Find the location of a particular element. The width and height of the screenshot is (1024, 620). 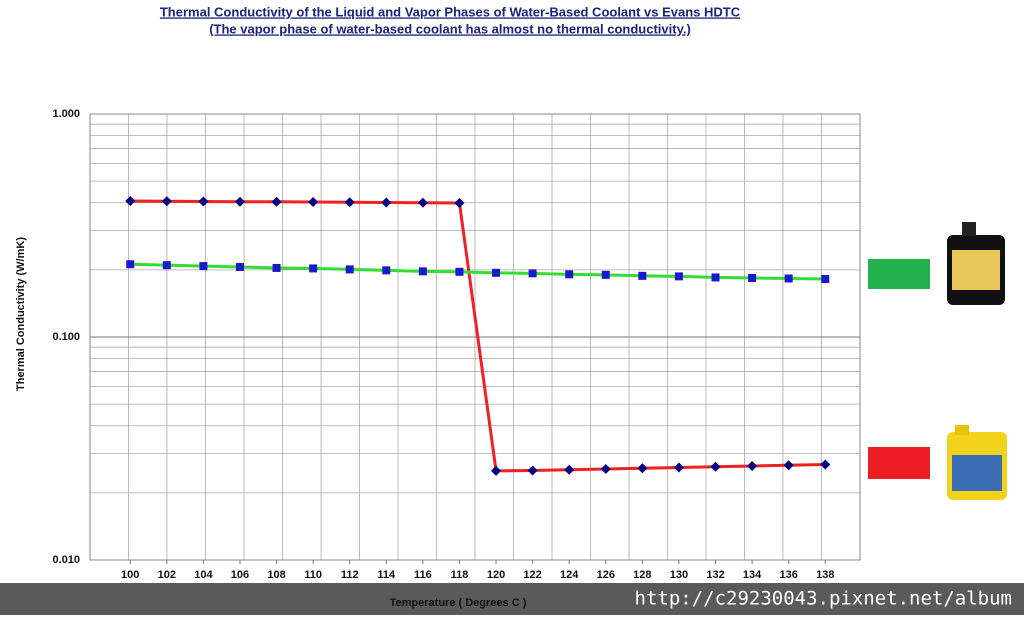

x-tick-label: 112 is located at coordinates (350, 575).